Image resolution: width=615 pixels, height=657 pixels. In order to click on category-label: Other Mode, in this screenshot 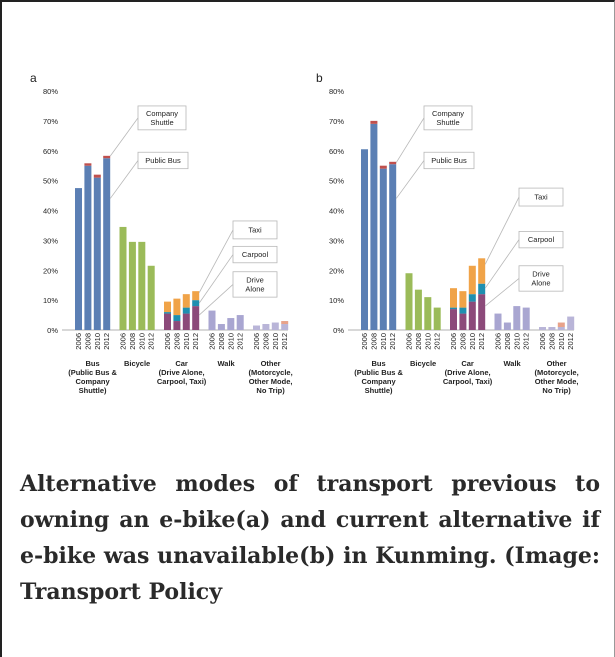, I will do `click(271, 381)`.